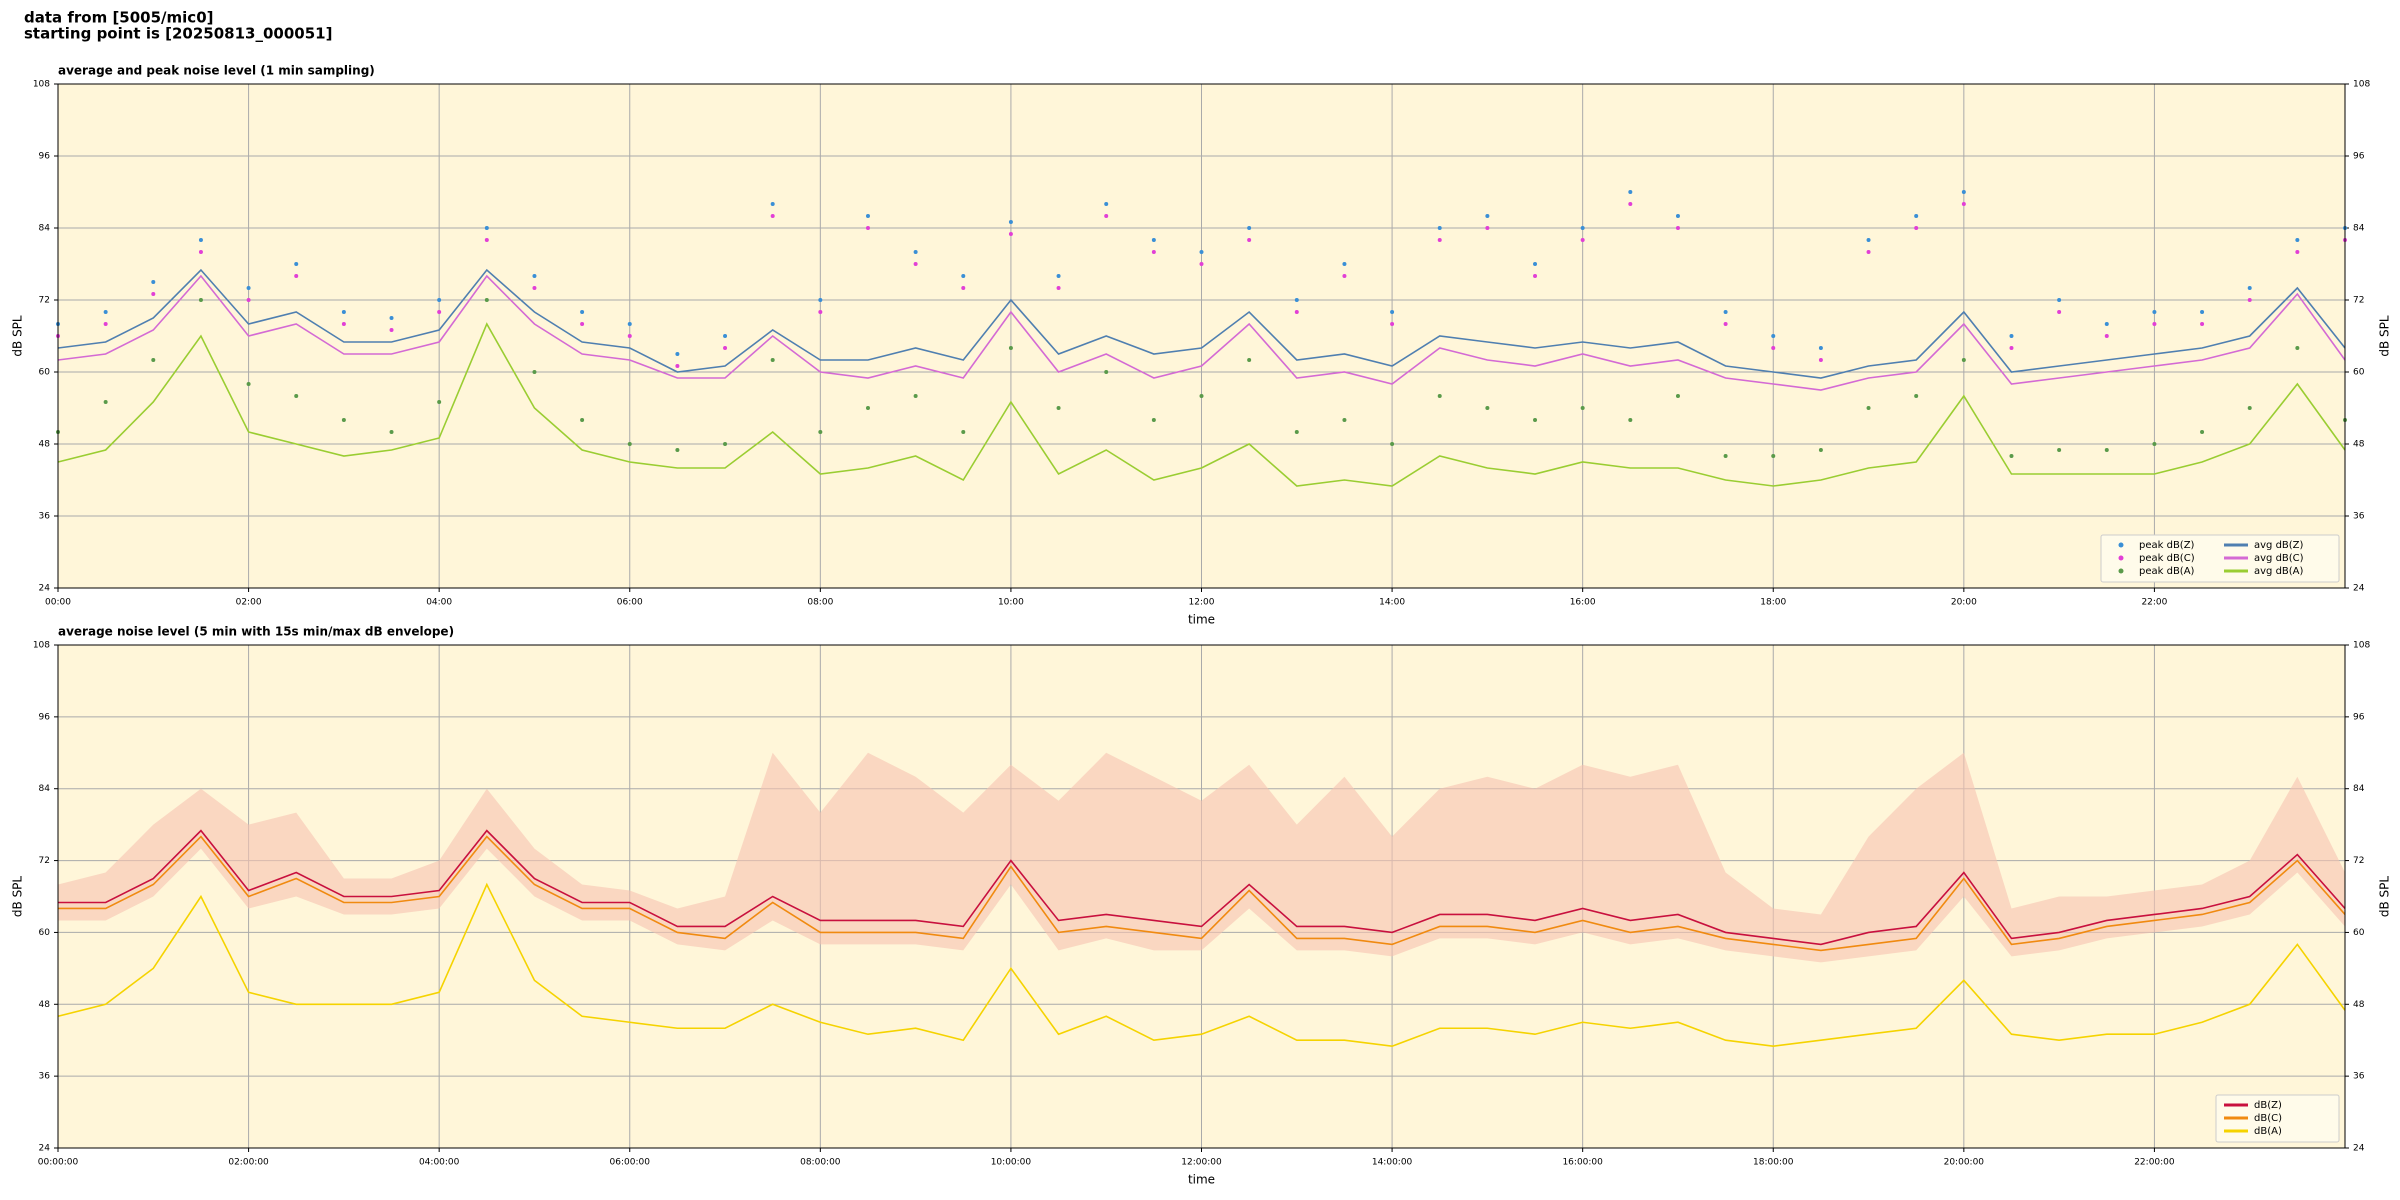  What do you see at coordinates (2121, 571) in the screenshot?
I see `legend-marker` at bounding box center [2121, 571].